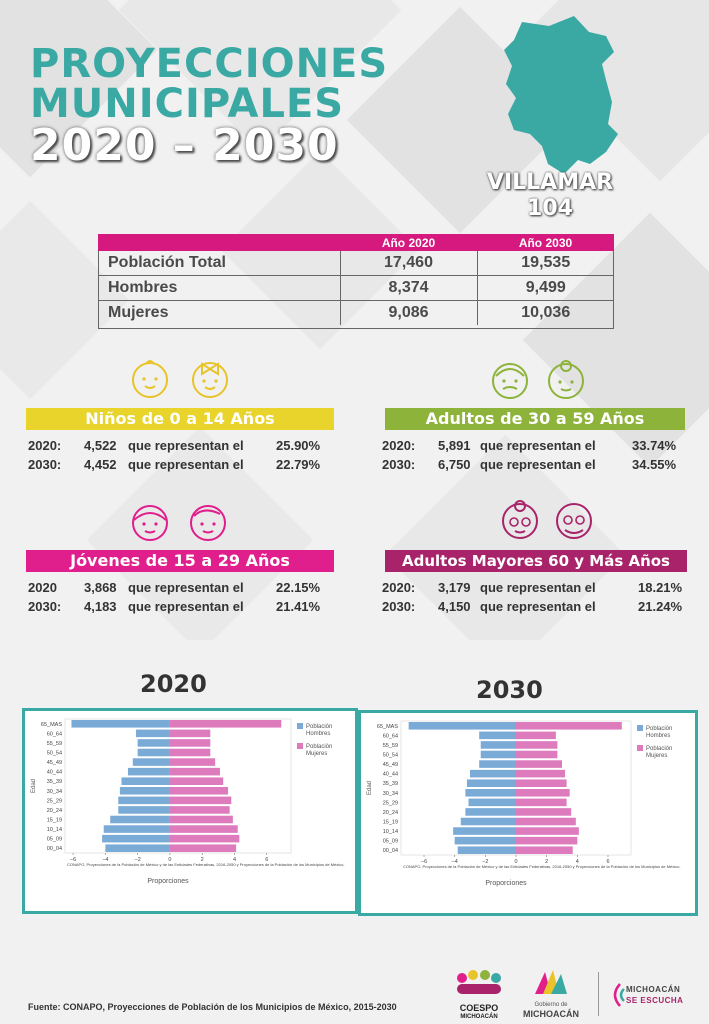 The height and width of the screenshot is (1024, 709). Describe the element at coordinates (454, 587) in the screenshot. I see `stat-count: 3,179` at that location.